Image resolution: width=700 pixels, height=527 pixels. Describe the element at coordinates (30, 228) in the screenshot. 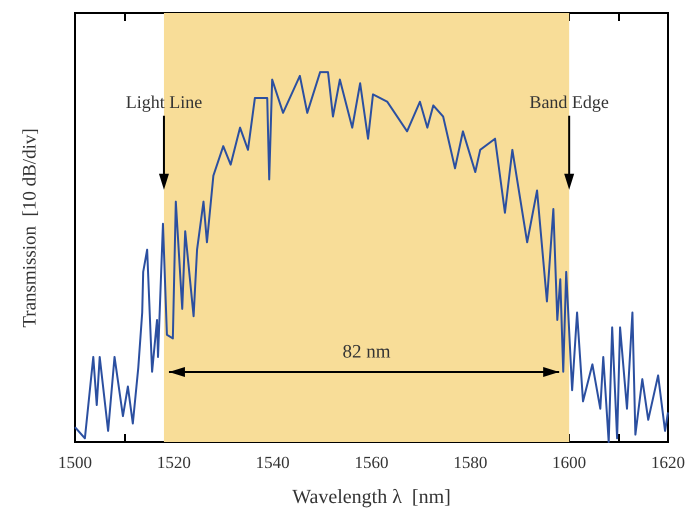

I see `y-axis-title: Transmission [10 dB/div]` at that location.